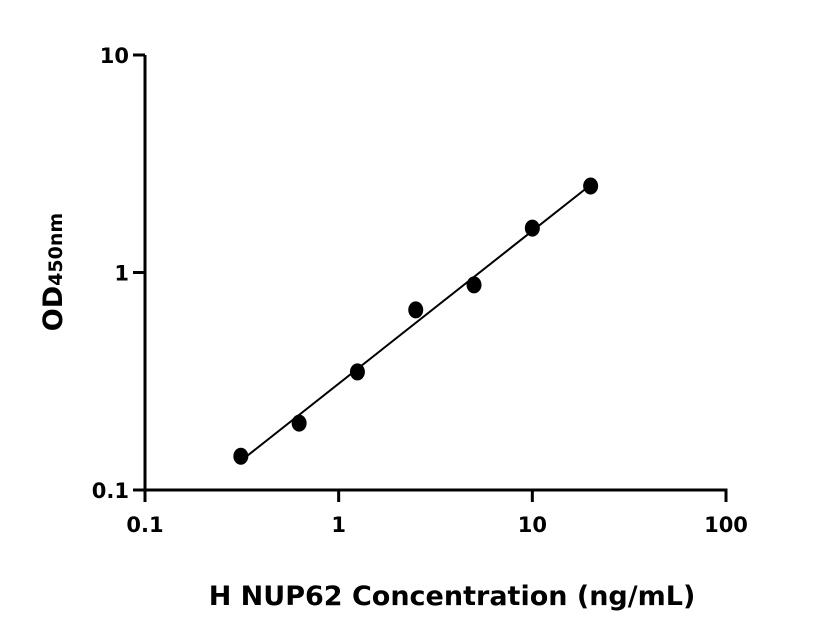 This screenshot has height=644, width=816. I want to click on x-tick-label: 1, so click(338, 525).